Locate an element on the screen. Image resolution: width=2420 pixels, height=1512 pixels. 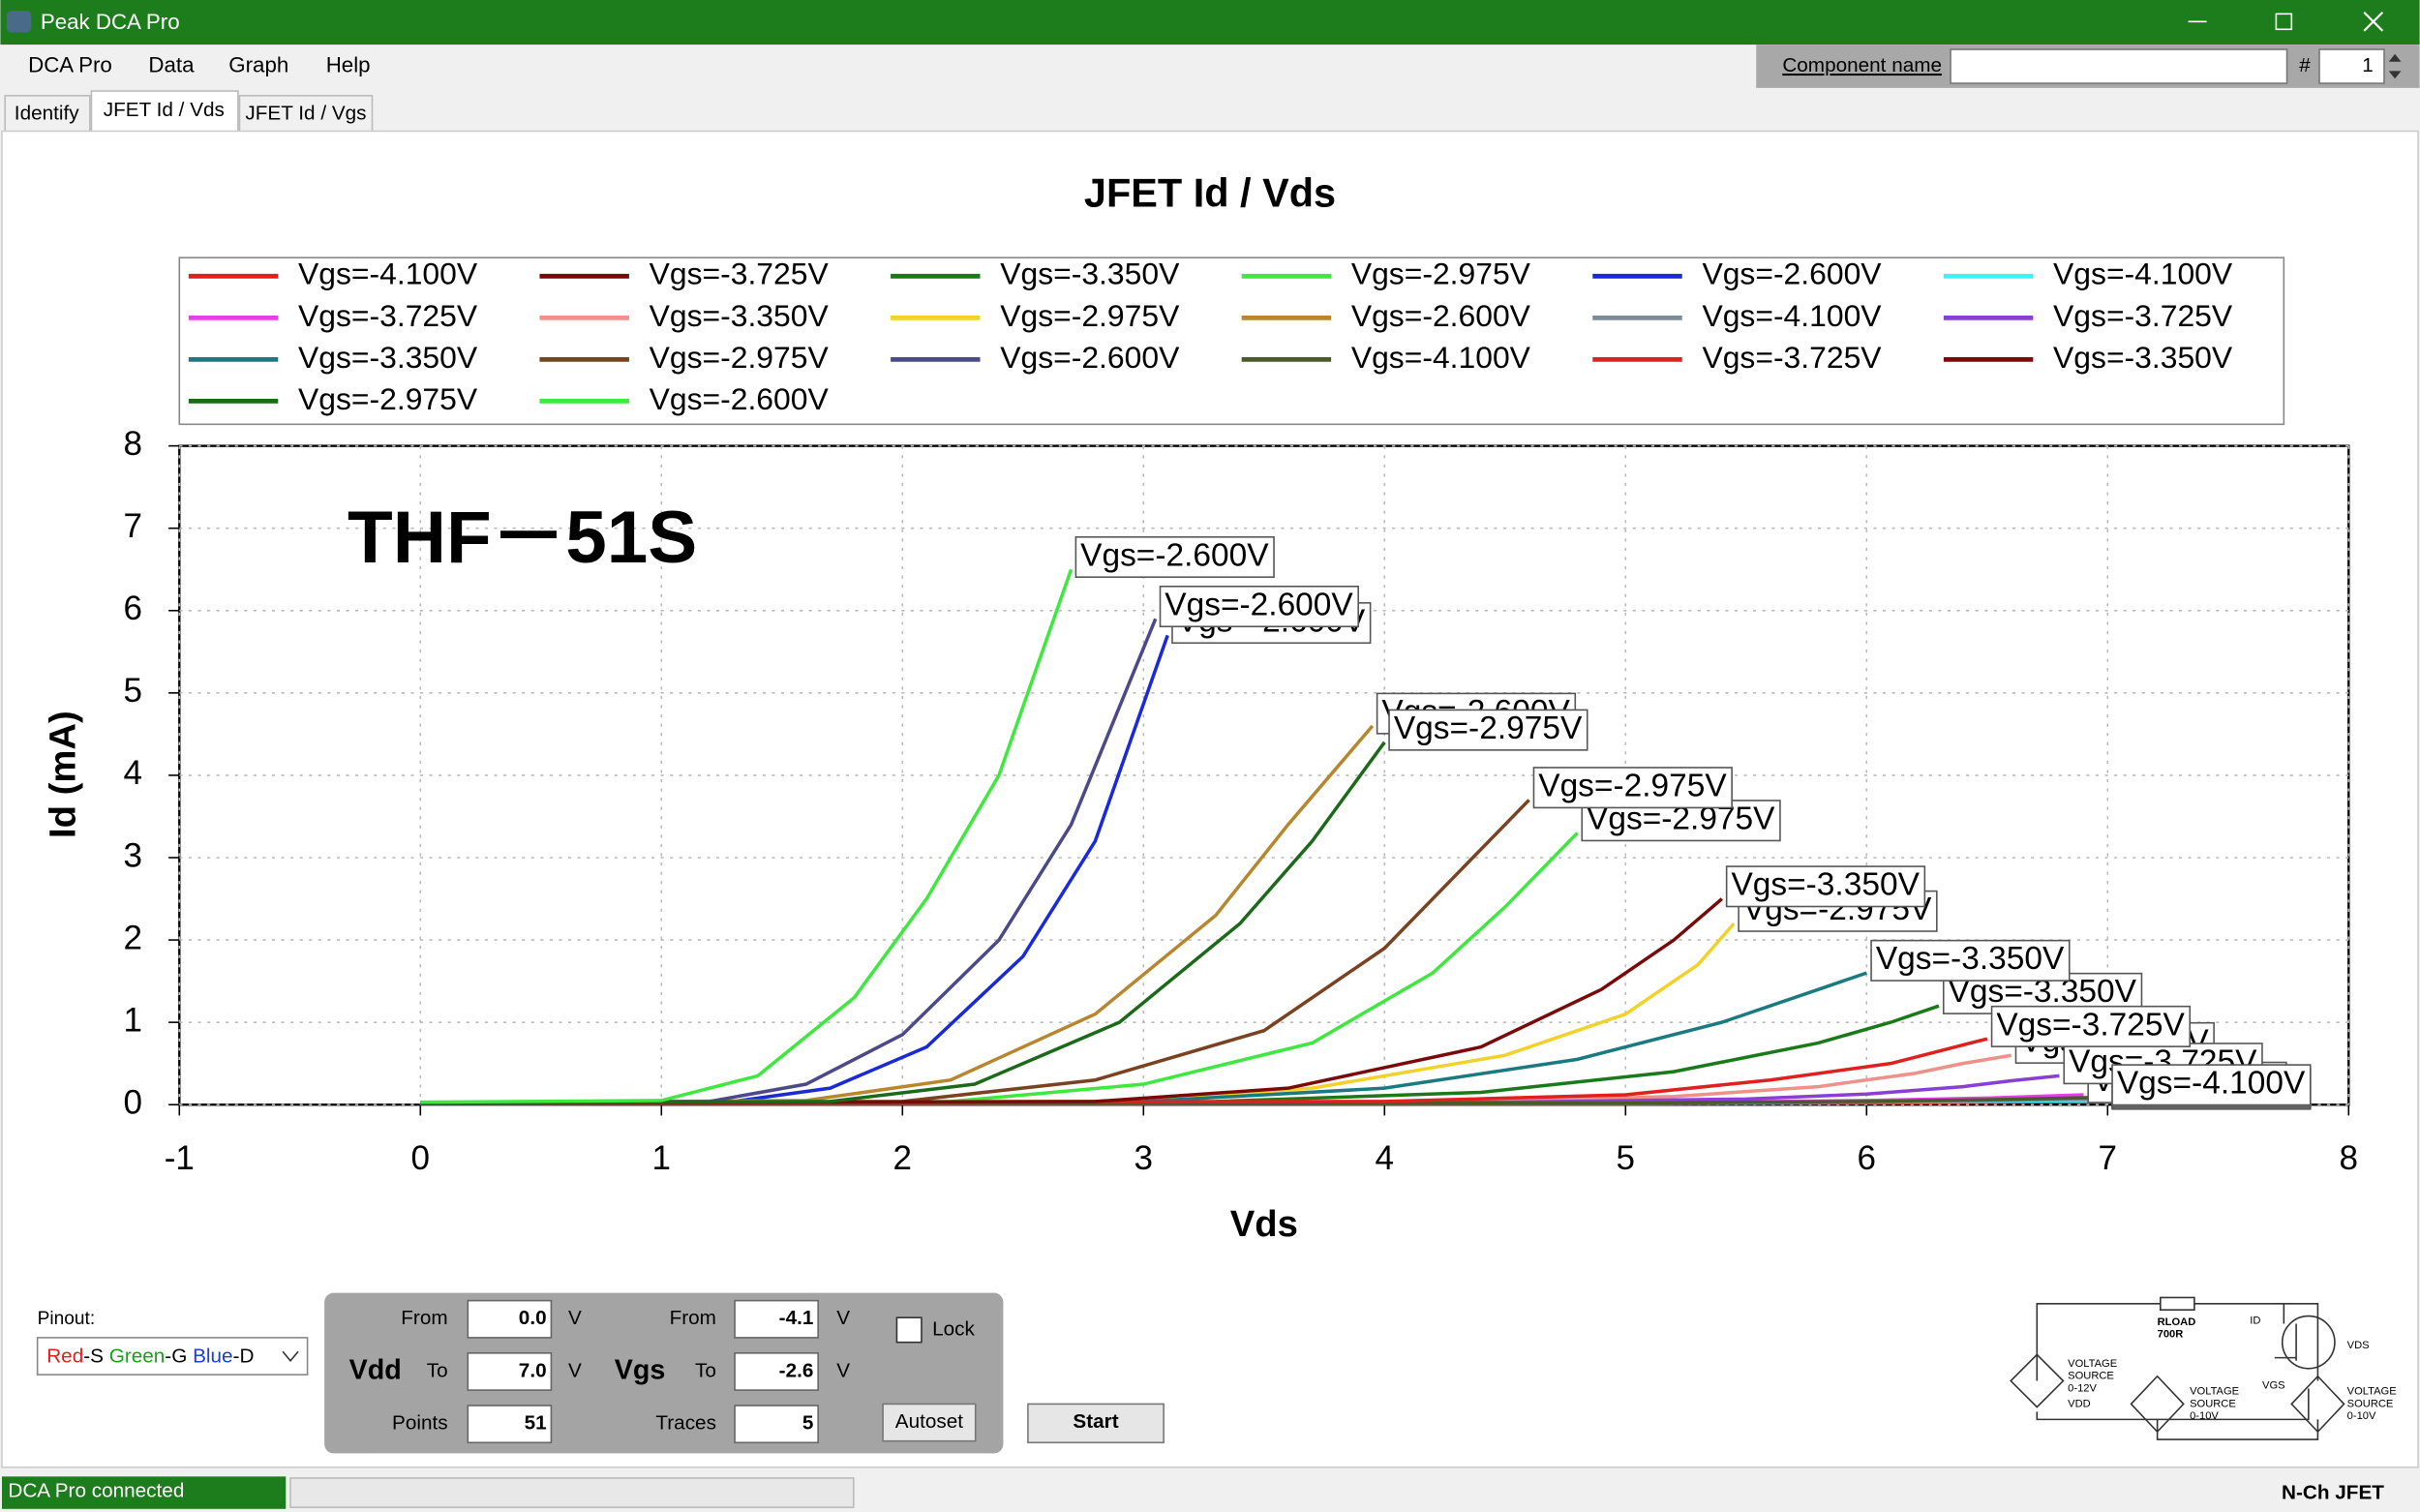
x-tick-label: 1 is located at coordinates (662, 1158).